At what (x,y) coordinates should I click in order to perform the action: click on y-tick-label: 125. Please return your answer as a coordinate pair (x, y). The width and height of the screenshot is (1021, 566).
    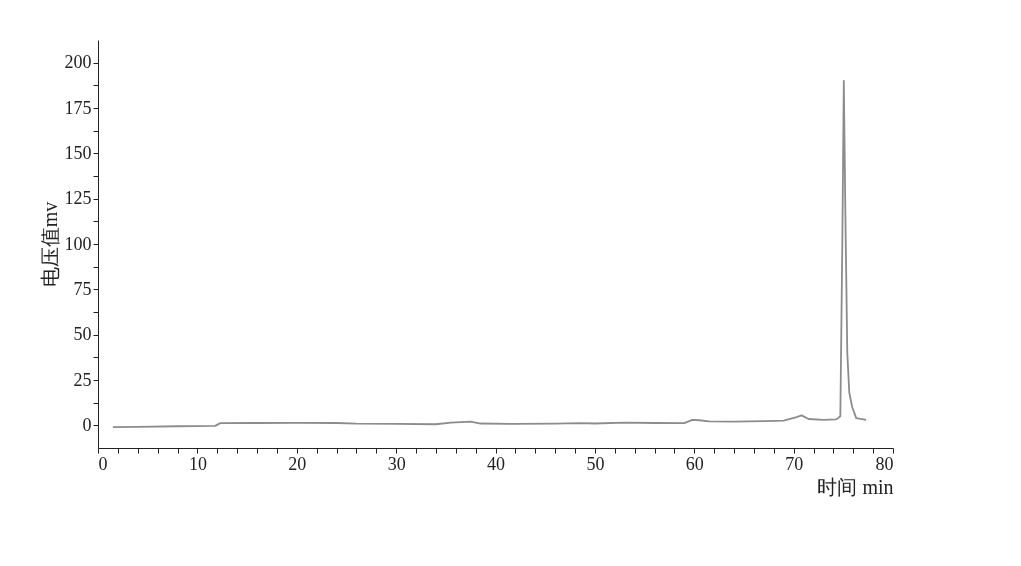
    Looking at the image, I should click on (78, 198).